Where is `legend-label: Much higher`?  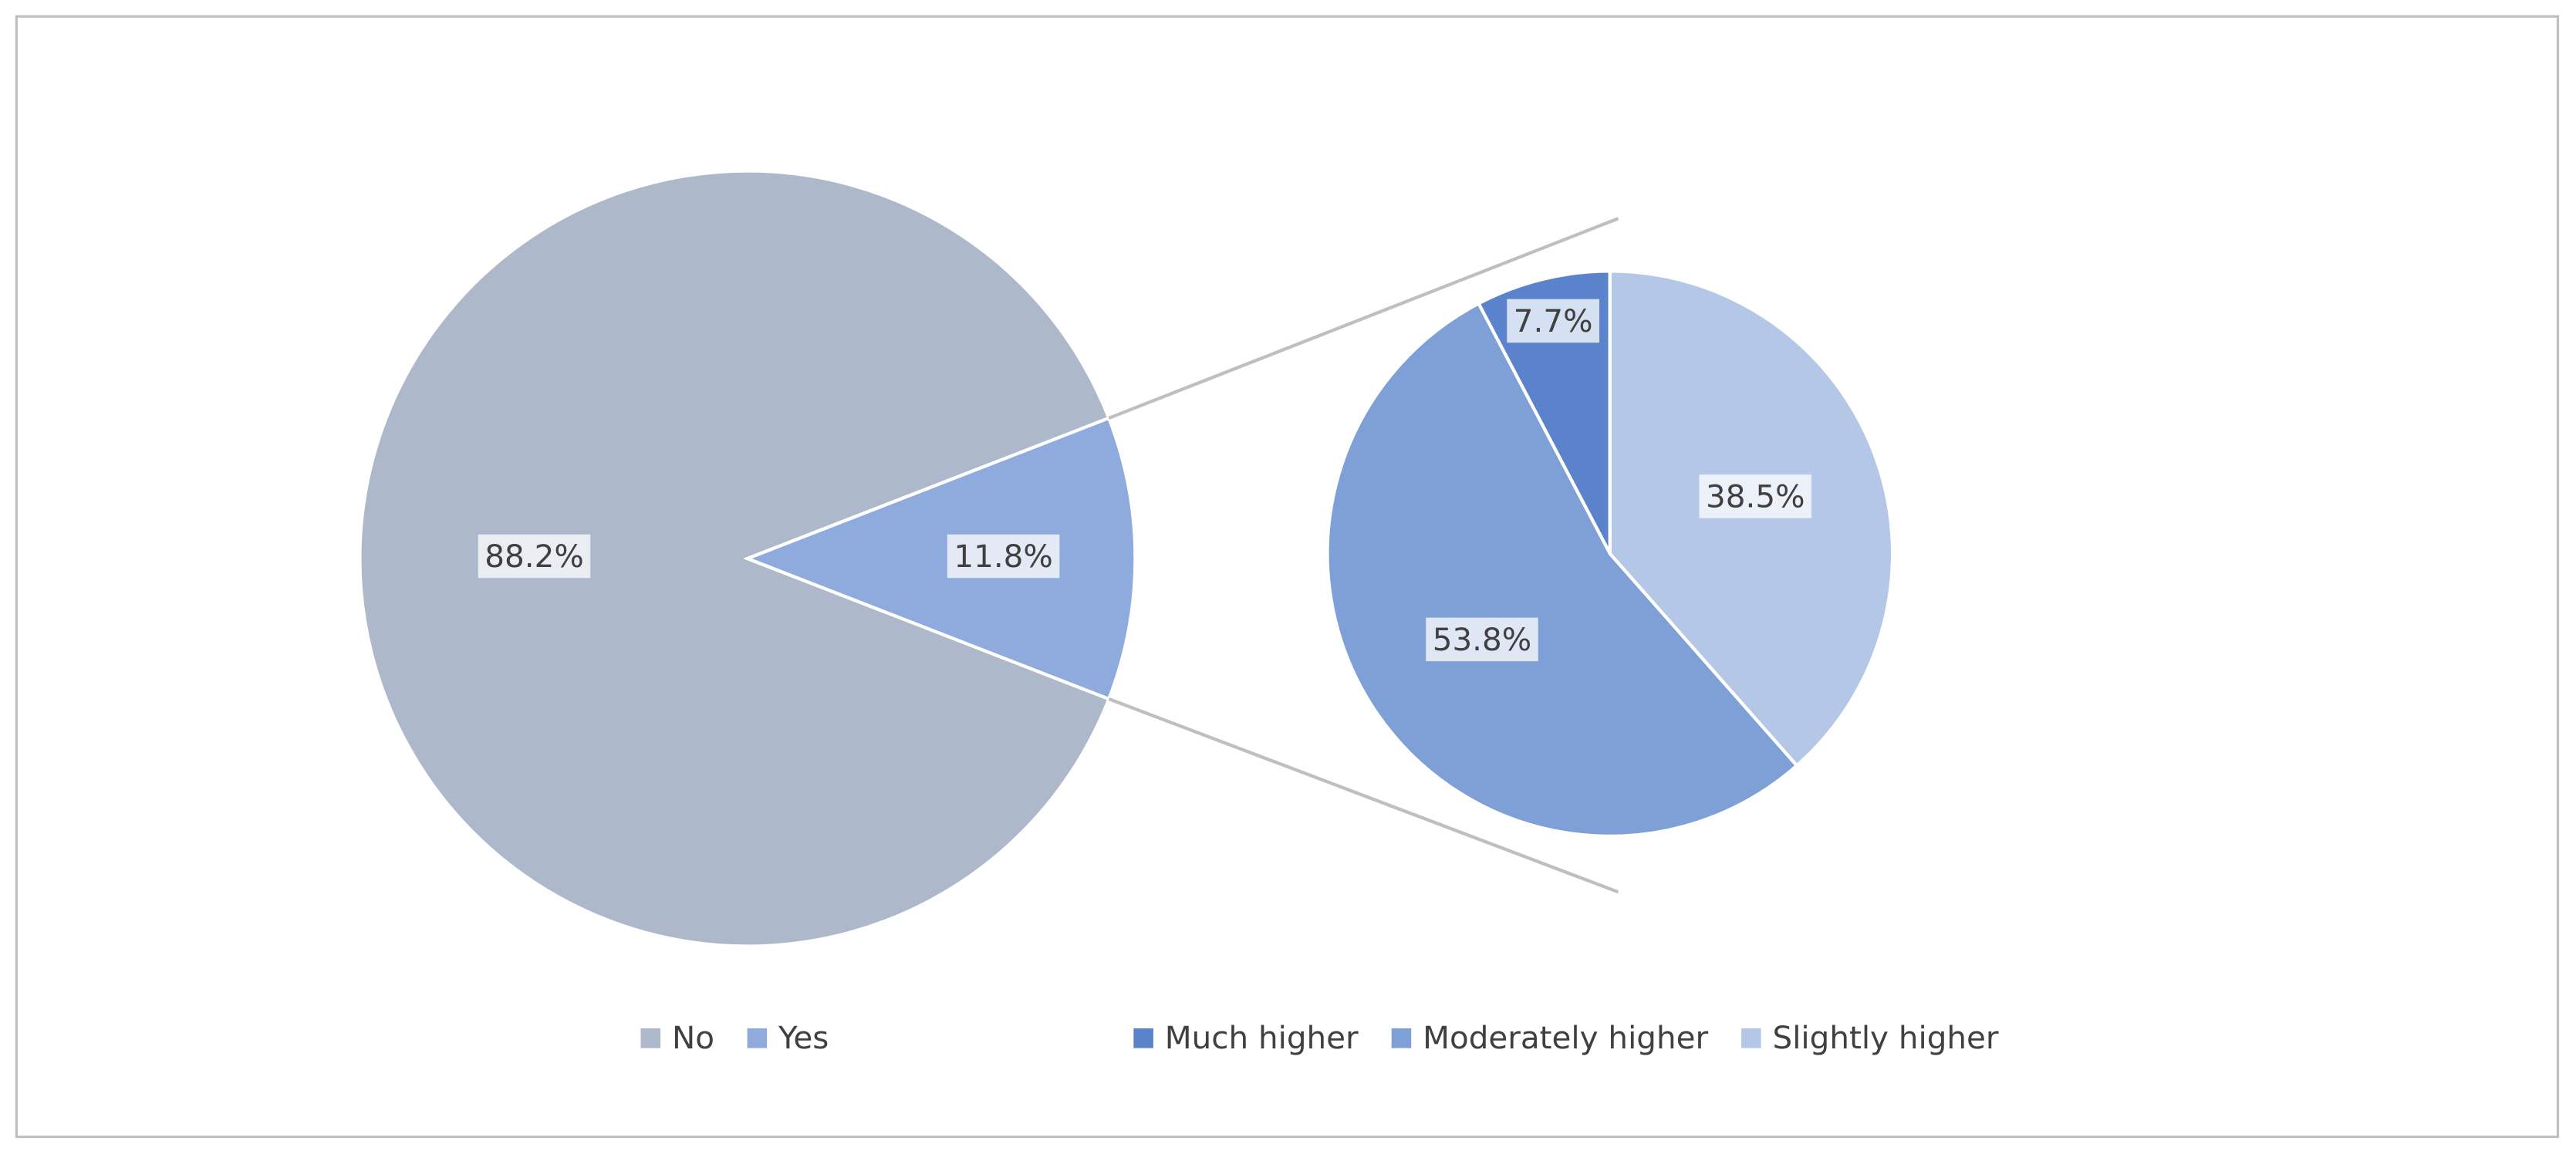 legend-label: Much higher is located at coordinates (1262, 1037).